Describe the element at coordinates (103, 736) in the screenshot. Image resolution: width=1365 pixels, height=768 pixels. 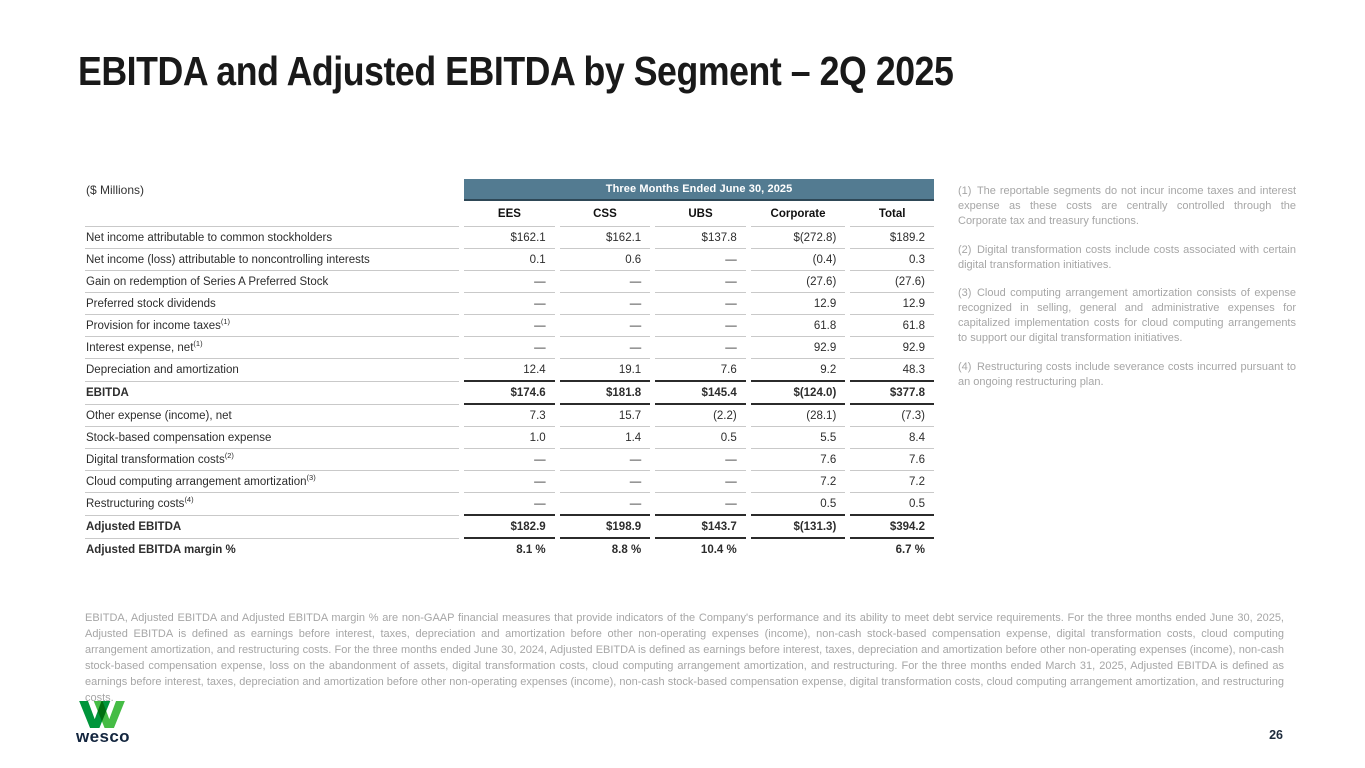
I see `wesco-logo-text: wesco` at that location.